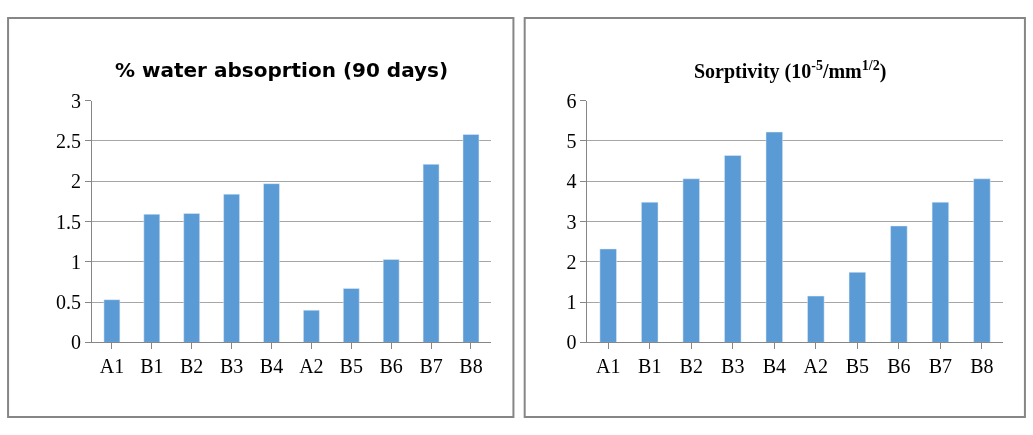  What do you see at coordinates (68, 140) in the screenshot?
I see `y-tick-label: 2.5` at bounding box center [68, 140].